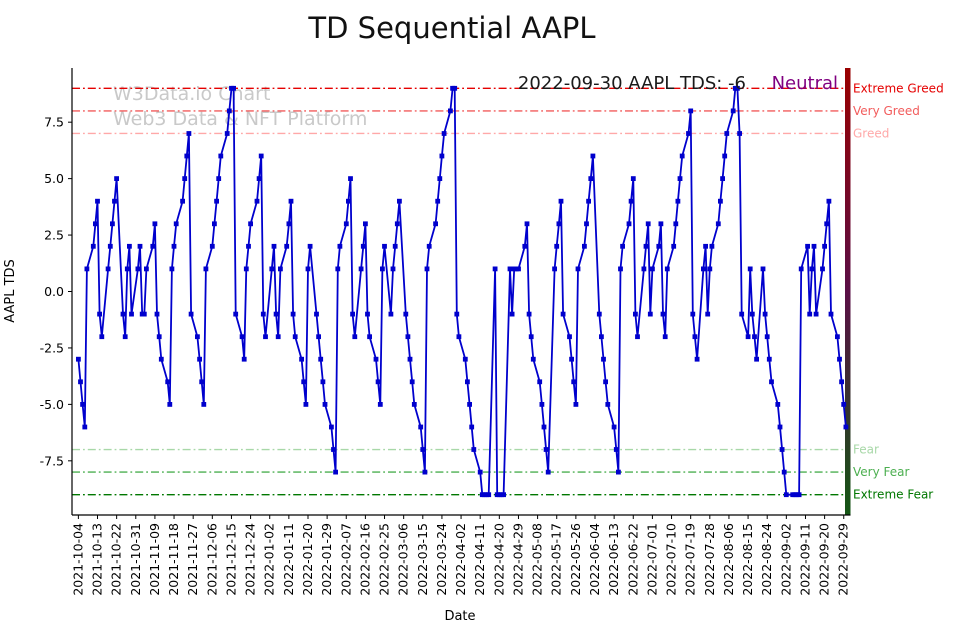 The width and height of the screenshot is (967, 633). What do you see at coordinates (364, 559) in the screenshot?
I see `x-tick-label: 2022-02-16` at bounding box center [364, 559].